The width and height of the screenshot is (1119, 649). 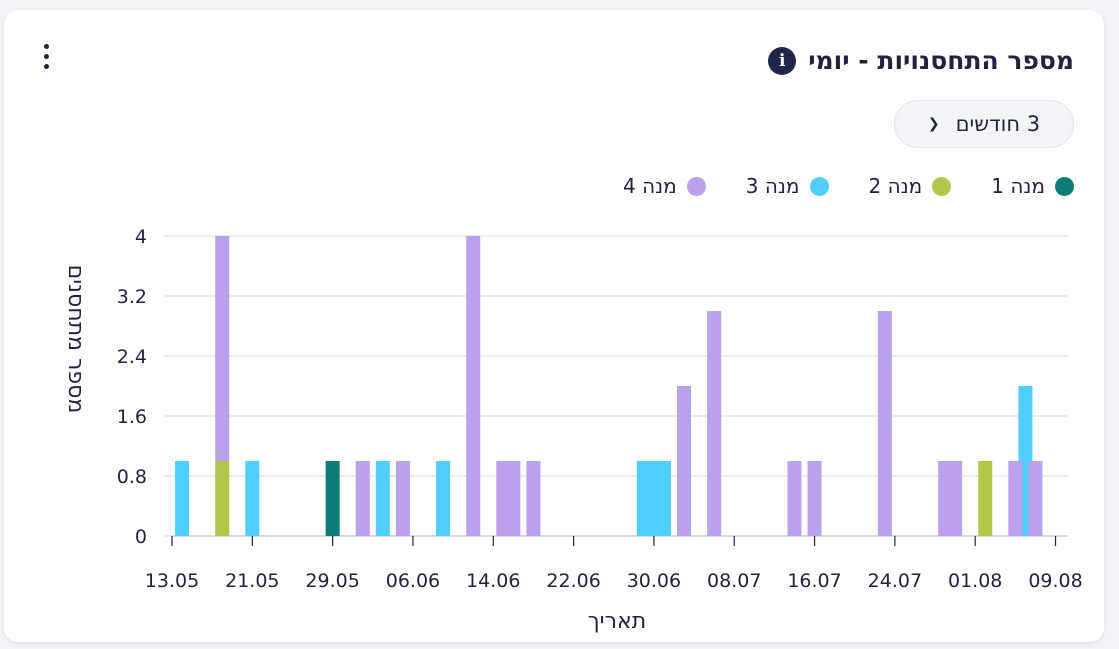 I want to click on legend-item-dose-4: מנה 4, so click(x=664, y=186).